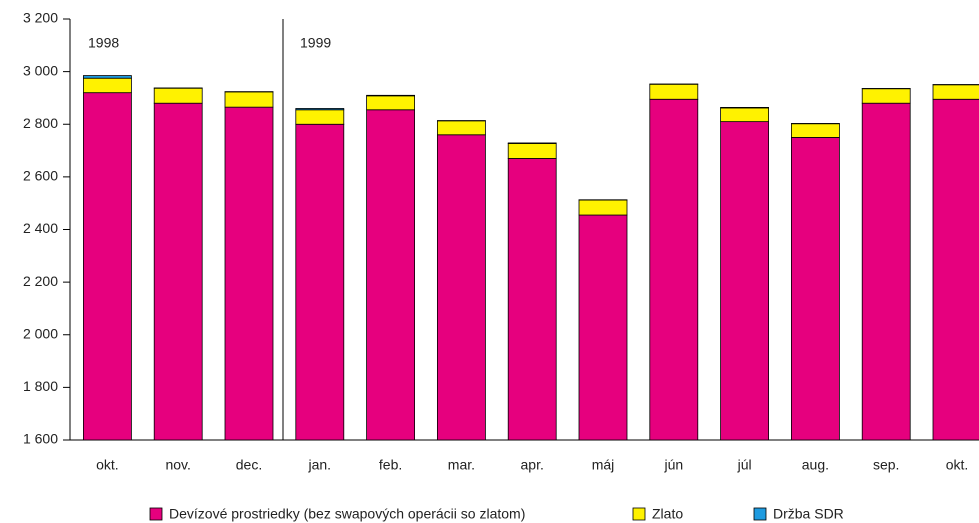 The height and width of the screenshot is (523, 979). I want to click on y-tick-label: 2 800, so click(40, 123).